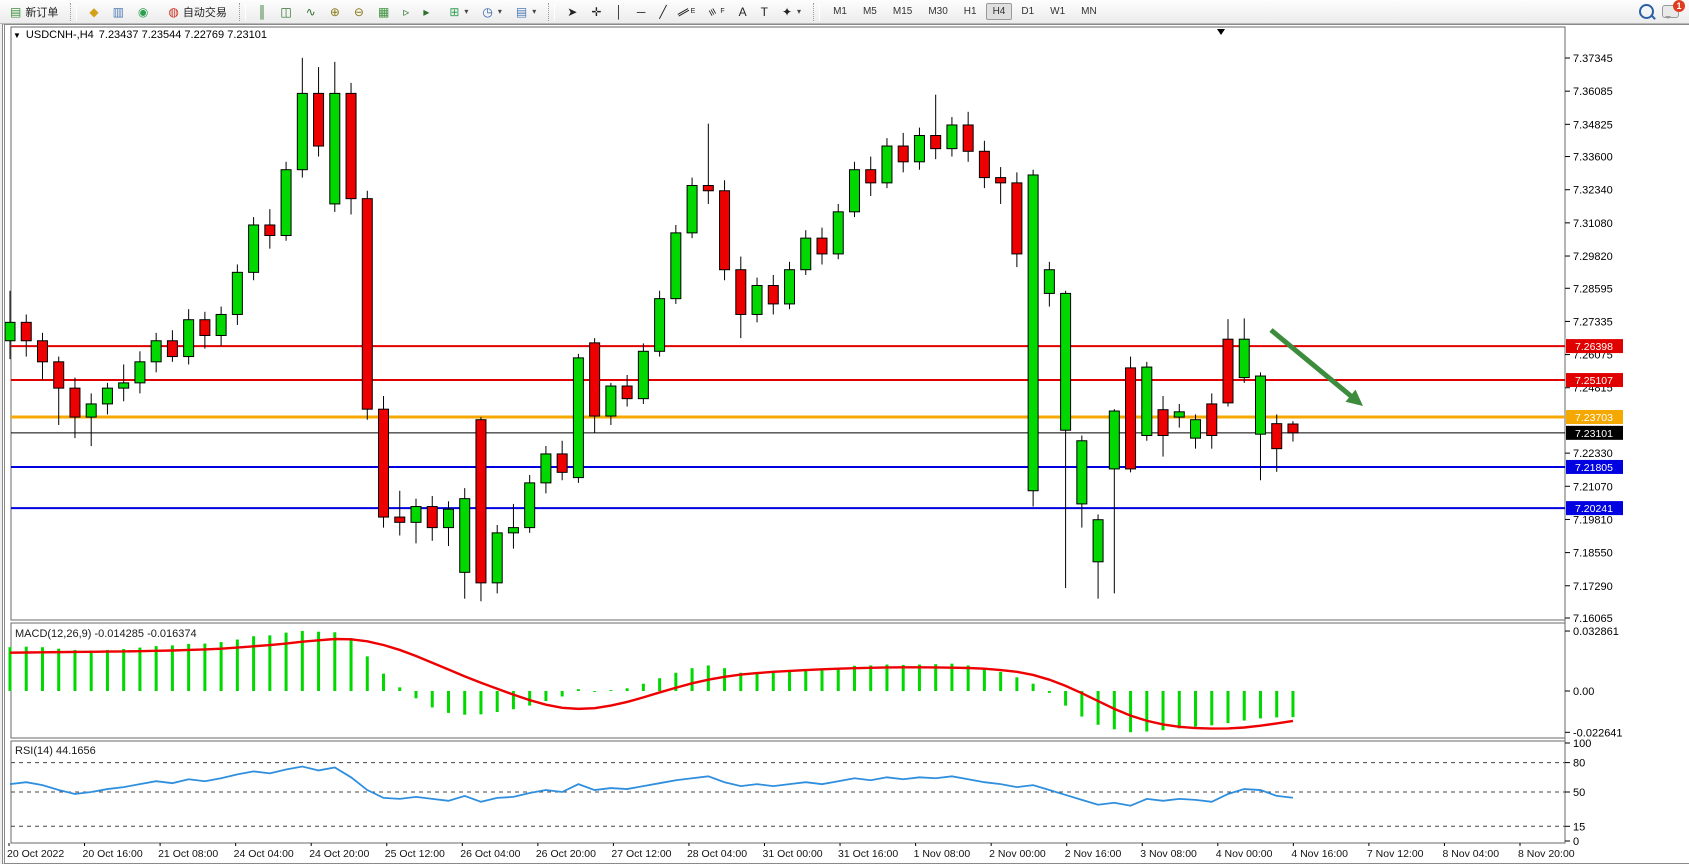  I want to click on vertical-line-button: │, so click(619, 12).